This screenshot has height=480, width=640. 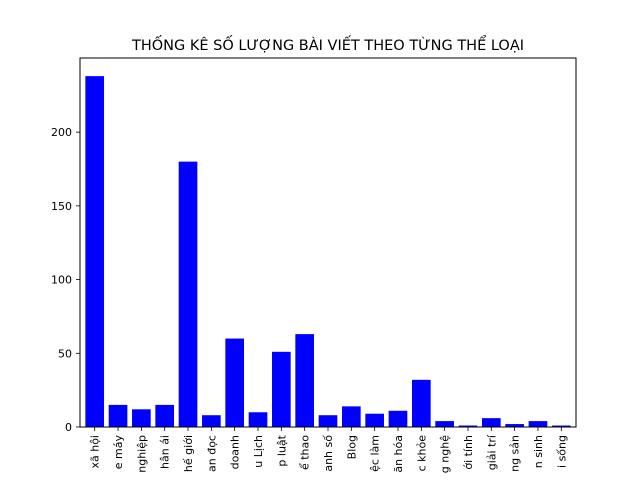 I want to click on x-tick-label: u Lịch, so click(x=258, y=451).